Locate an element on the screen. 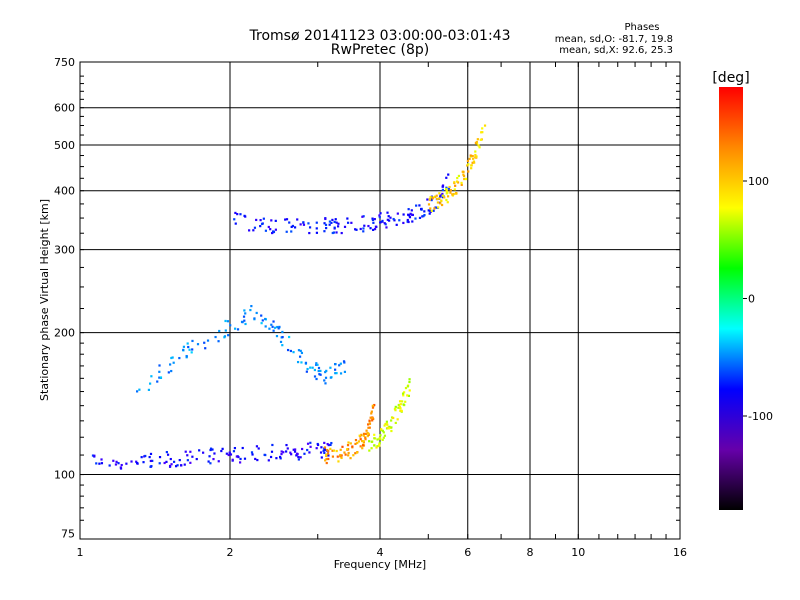  y-tick-label: 400 is located at coordinates (64, 191).